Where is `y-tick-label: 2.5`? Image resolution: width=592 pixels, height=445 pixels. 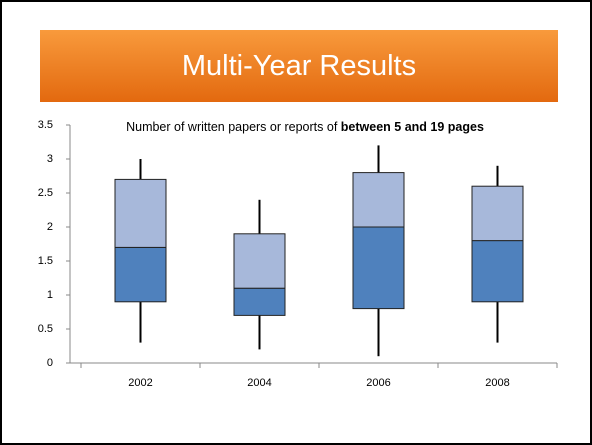
y-tick-label: 2.5 is located at coordinates (45, 193).